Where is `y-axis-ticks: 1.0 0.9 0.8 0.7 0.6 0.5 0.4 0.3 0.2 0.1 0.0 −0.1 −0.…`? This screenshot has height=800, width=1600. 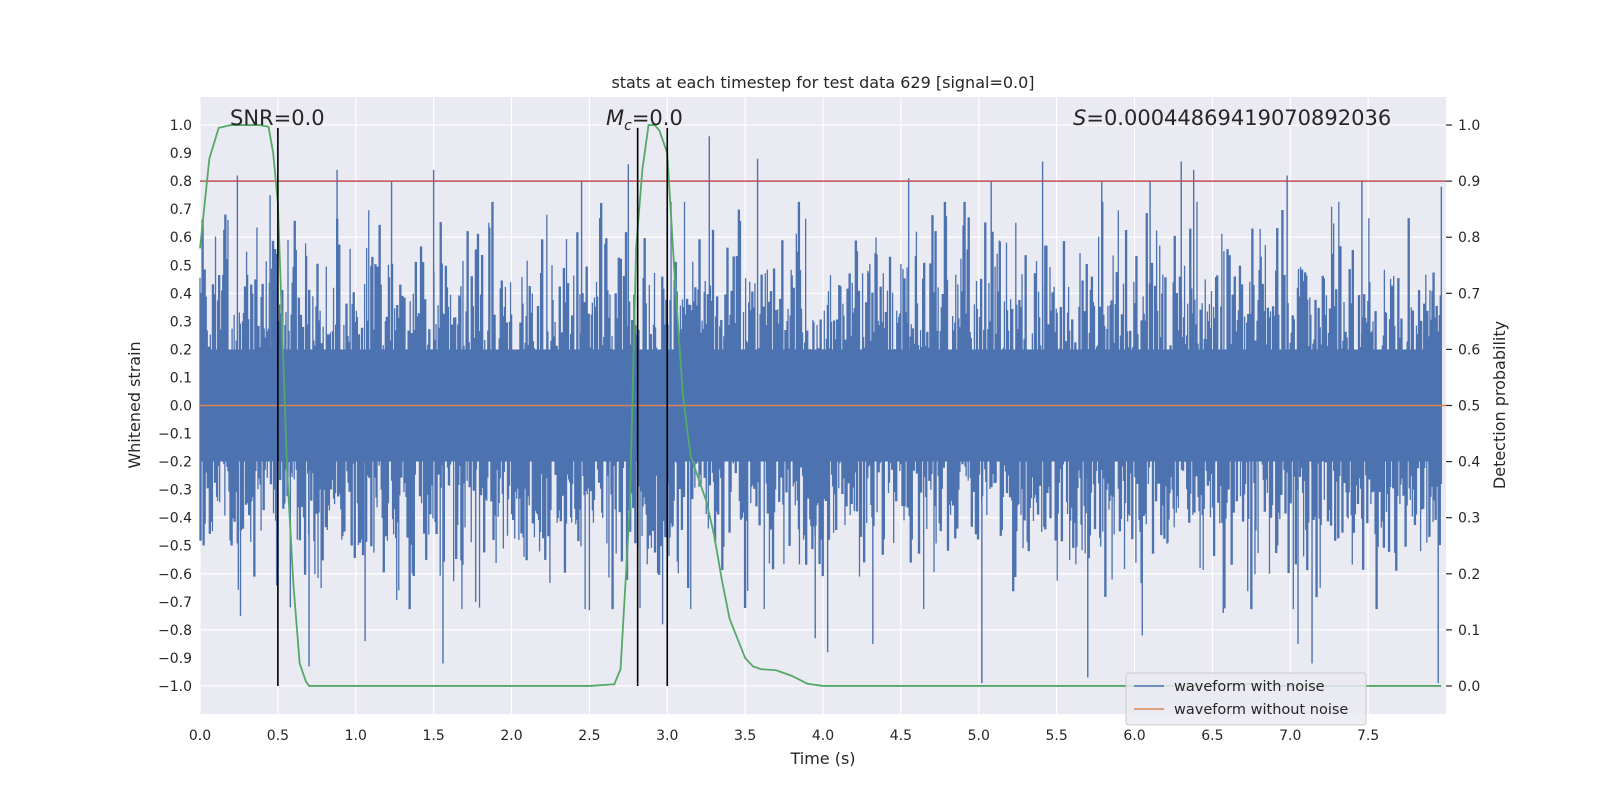 y-axis-ticks: 1.0 0.9 0.8 0.7 0.6 0.5 0.4 0.3 0.2 0.1 0.0 −0.1 −0.… is located at coordinates (175, 406).